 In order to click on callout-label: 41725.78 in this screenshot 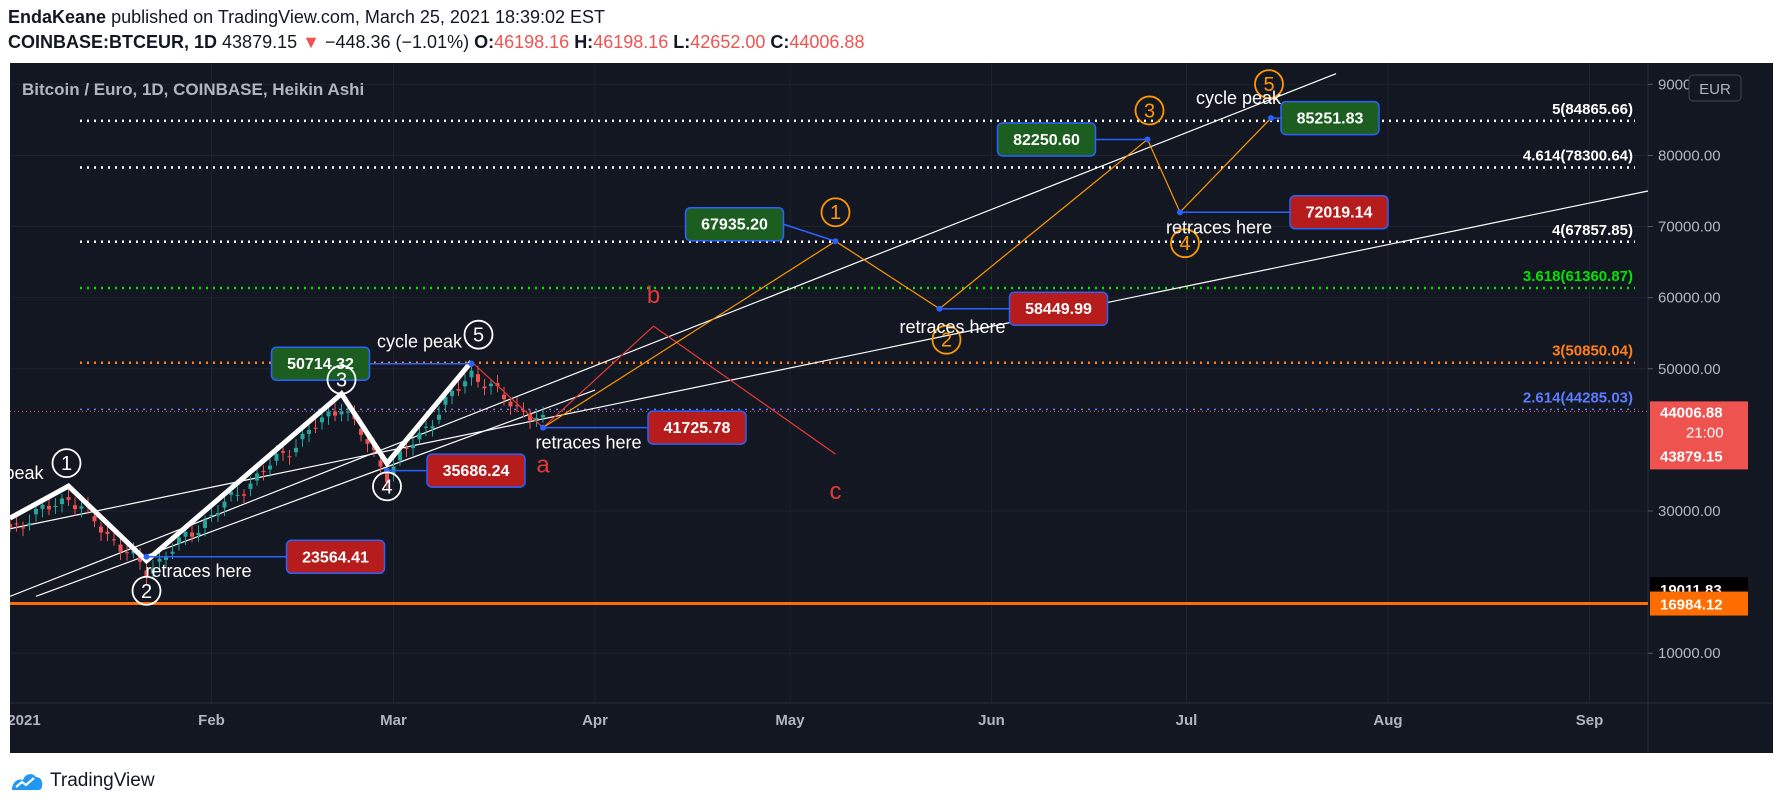, I will do `click(697, 428)`.